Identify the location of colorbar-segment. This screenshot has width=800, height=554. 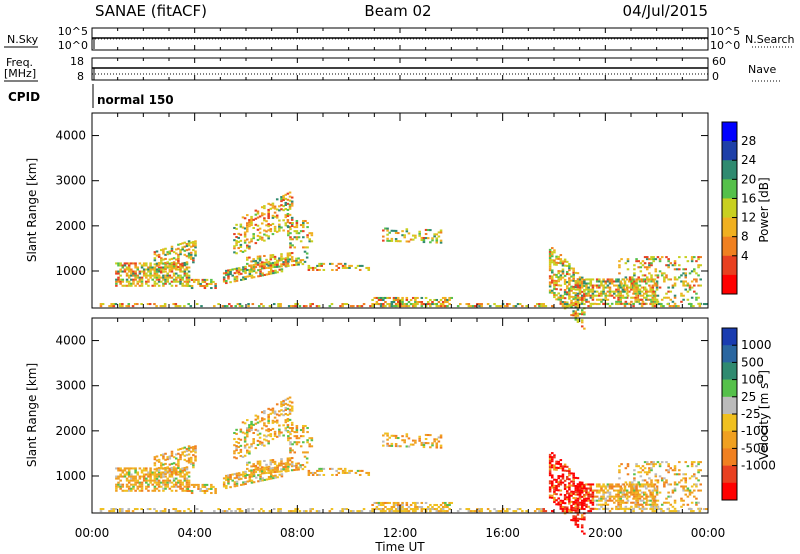
(729, 474).